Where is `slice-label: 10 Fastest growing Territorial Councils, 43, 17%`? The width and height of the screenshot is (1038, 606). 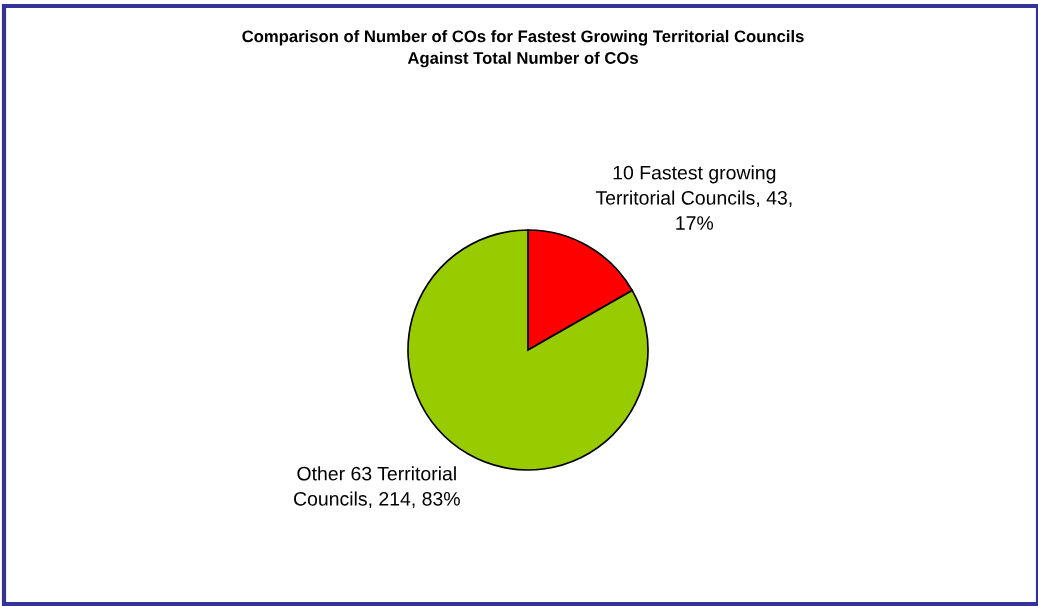
slice-label: 10 Fastest growing Territorial Councils, 43, 17% is located at coordinates (693, 197).